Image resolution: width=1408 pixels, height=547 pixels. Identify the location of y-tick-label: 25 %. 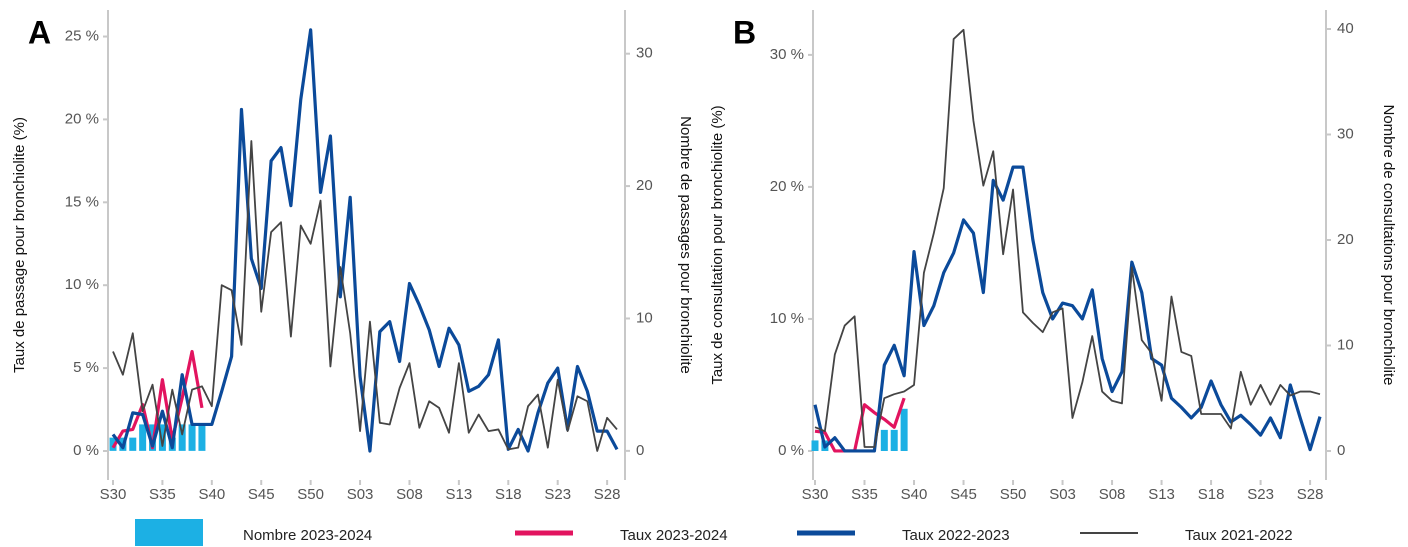
(82, 35).